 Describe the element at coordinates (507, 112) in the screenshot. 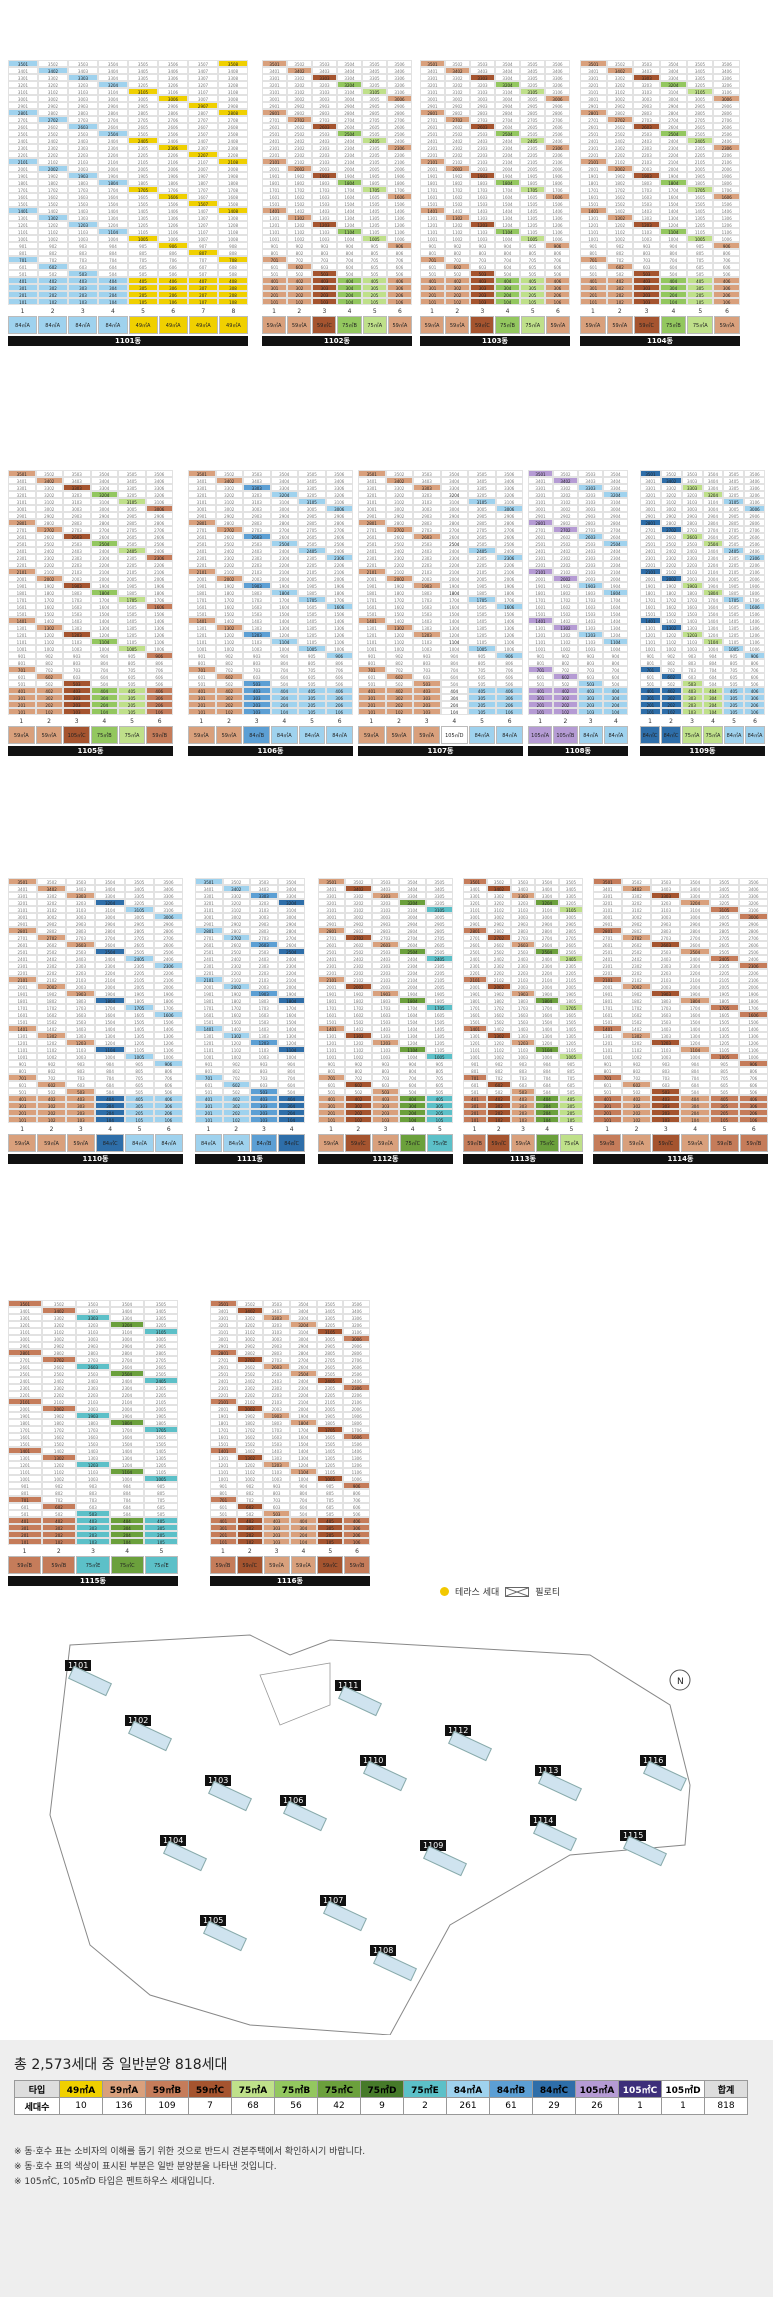

I see `unit-cell: 2804` at that location.